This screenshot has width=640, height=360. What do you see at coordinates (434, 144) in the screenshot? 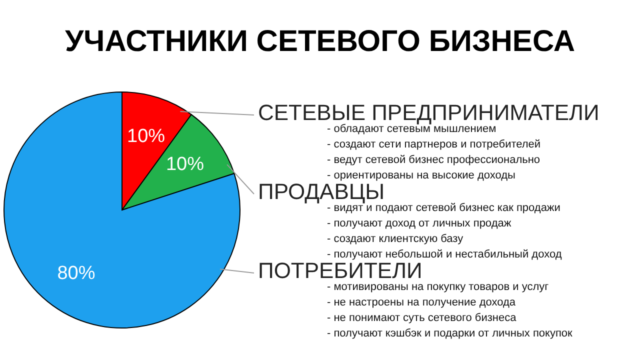
I see `text: - создают сети партнеров и потребителей` at bounding box center [434, 144].